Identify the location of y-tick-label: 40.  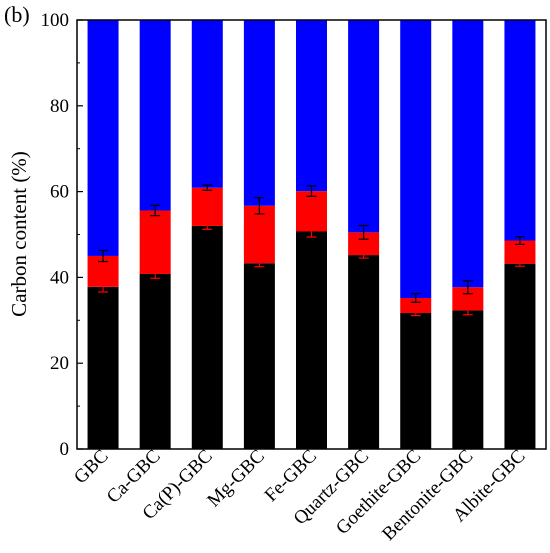
(59, 277).